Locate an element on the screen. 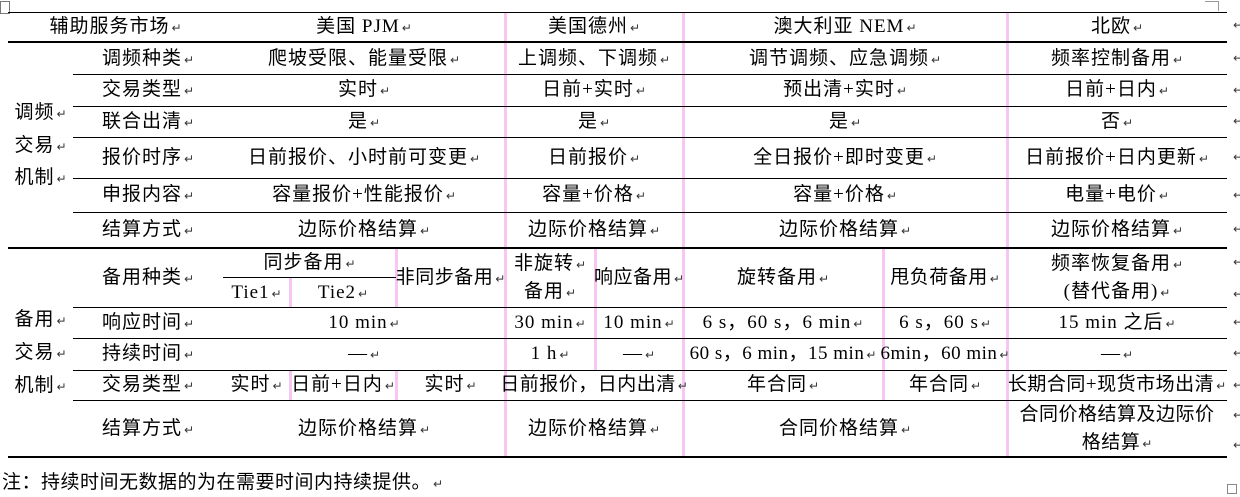 The image size is (1240, 497). freq-row4-nem: 容量+价格 ↵ is located at coordinates (845, 195).